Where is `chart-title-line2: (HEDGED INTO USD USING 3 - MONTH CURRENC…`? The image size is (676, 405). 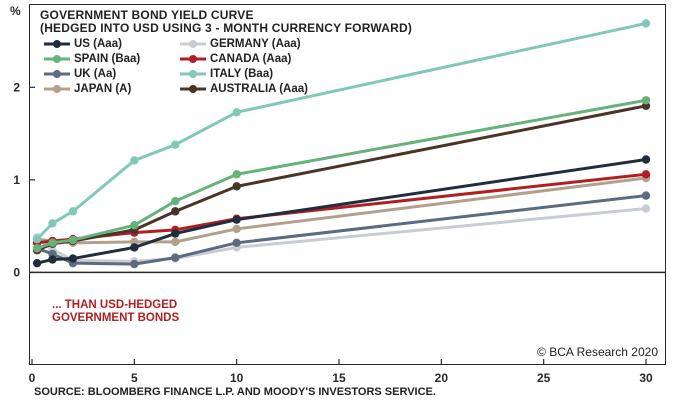
chart-title-line2: (HEDGED INTO USD USING 3 - MONTH CURRENC… is located at coordinates (226, 28).